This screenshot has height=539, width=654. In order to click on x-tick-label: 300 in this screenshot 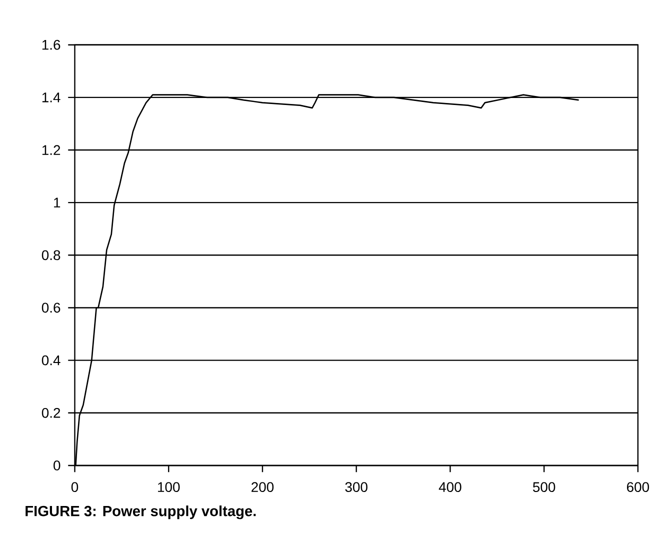, I will do `click(356, 487)`.